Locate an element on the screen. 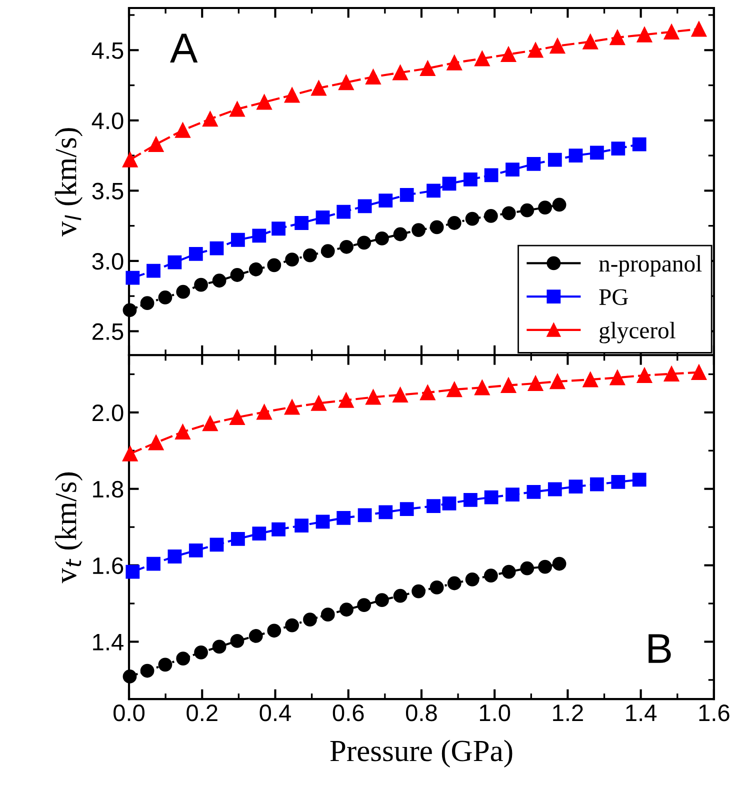 The image size is (733, 798). x-tick-label: 1.6 is located at coordinates (714, 713).